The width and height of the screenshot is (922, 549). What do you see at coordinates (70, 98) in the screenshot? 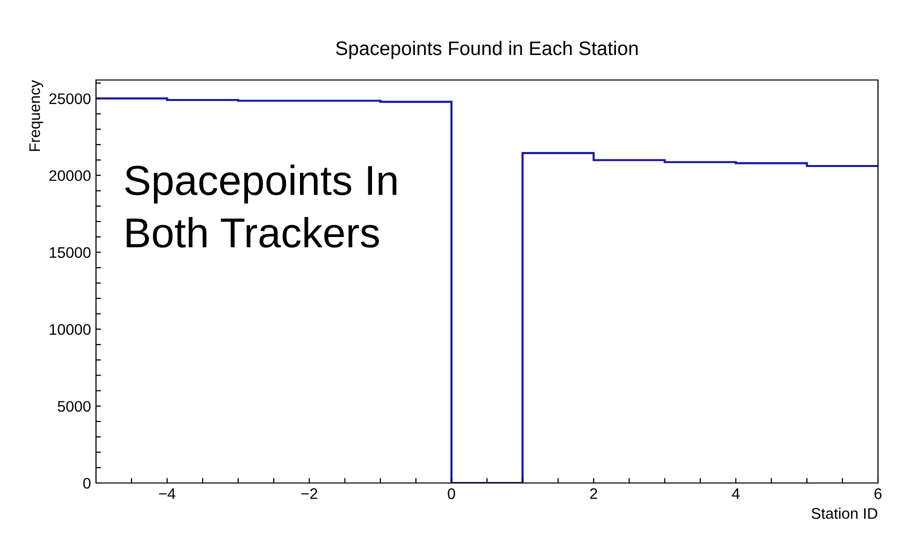
I see `y-tick-label: 25000` at bounding box center [70, 98].